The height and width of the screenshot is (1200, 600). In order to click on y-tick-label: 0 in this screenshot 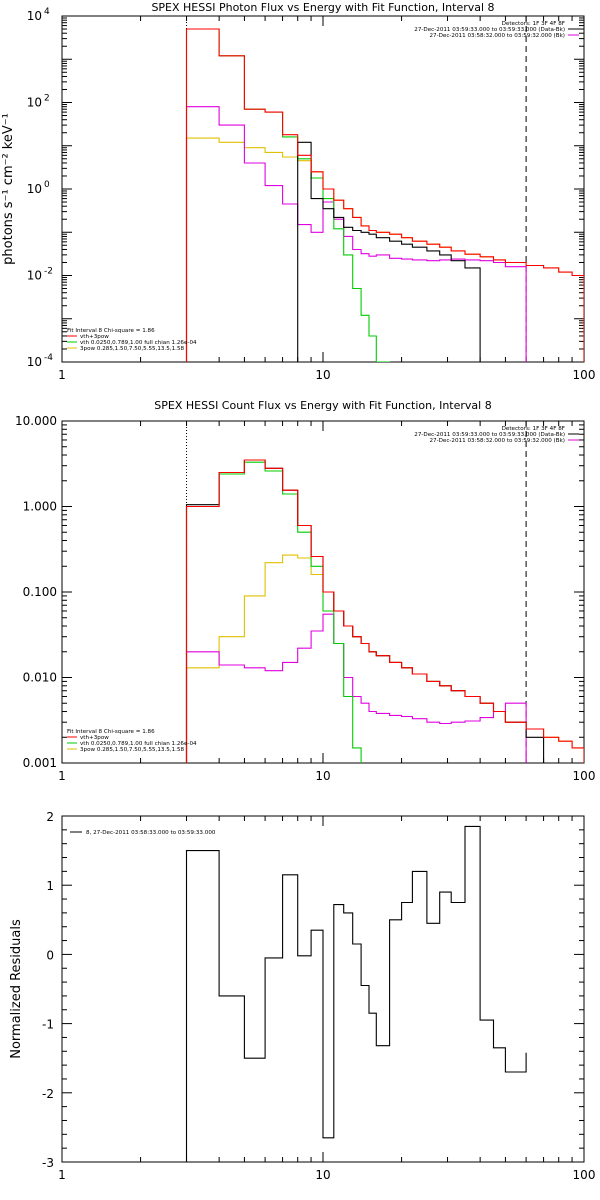, I will do `click(50, 955)`.